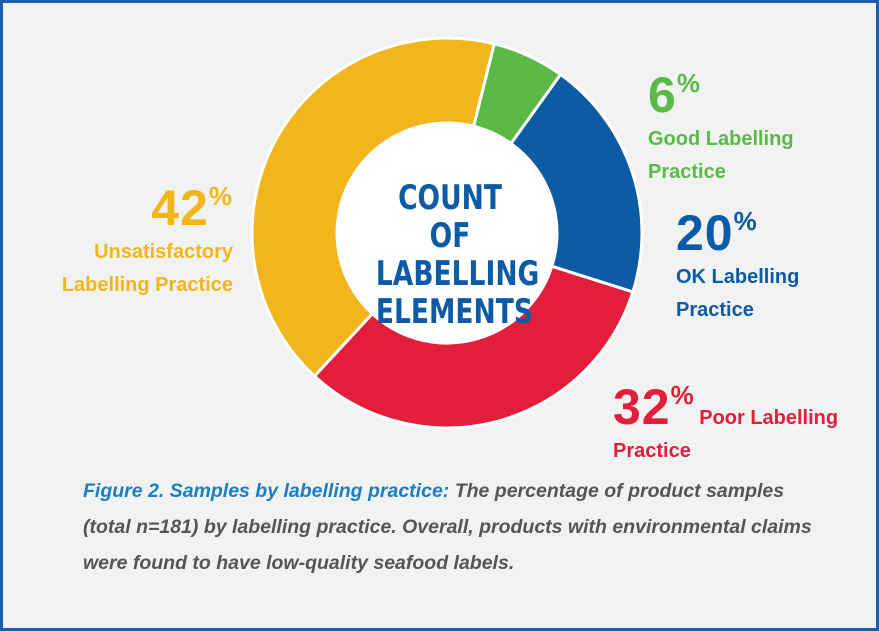 The width and height of the screenshot is (879, 631). Describe the element at coordinates (654, 407) in the screenshot. I see `value-label: 32%` at that location.